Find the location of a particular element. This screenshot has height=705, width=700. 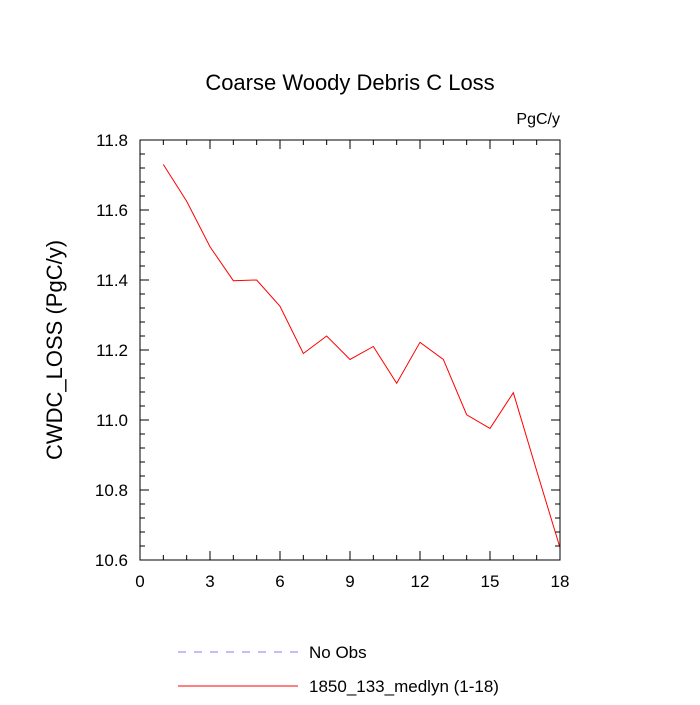

x-tick-label: 0 is located at coordinates (139, 581).